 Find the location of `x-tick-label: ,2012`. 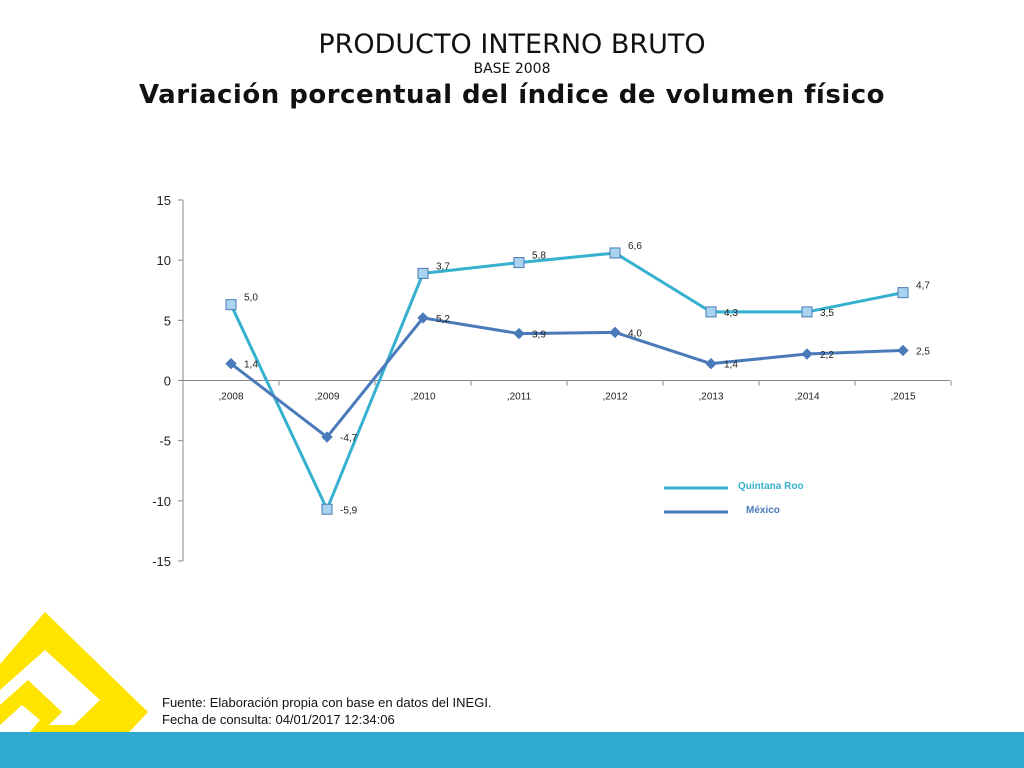

x-tick-label: ,2012 is located at coordinates (614, 397).